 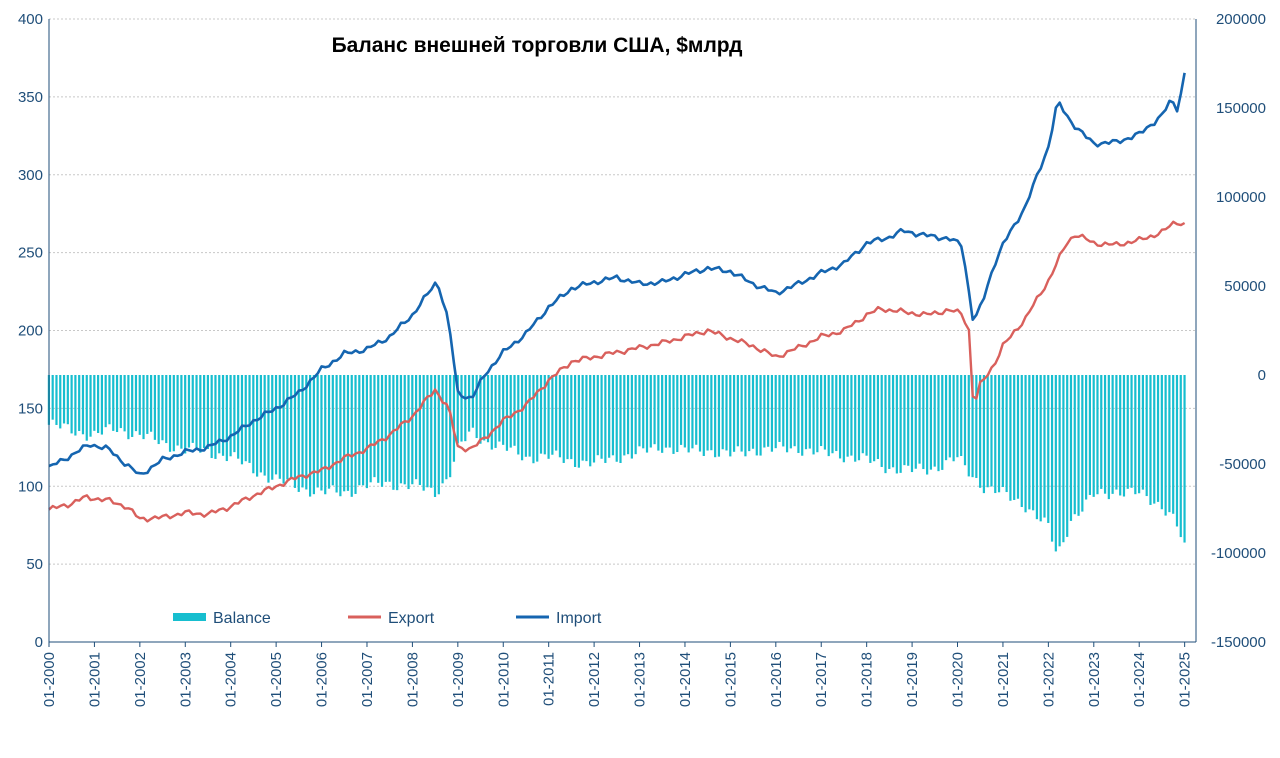 I want to click on right-tick-label: -150000, so click(x=1238, y=642).